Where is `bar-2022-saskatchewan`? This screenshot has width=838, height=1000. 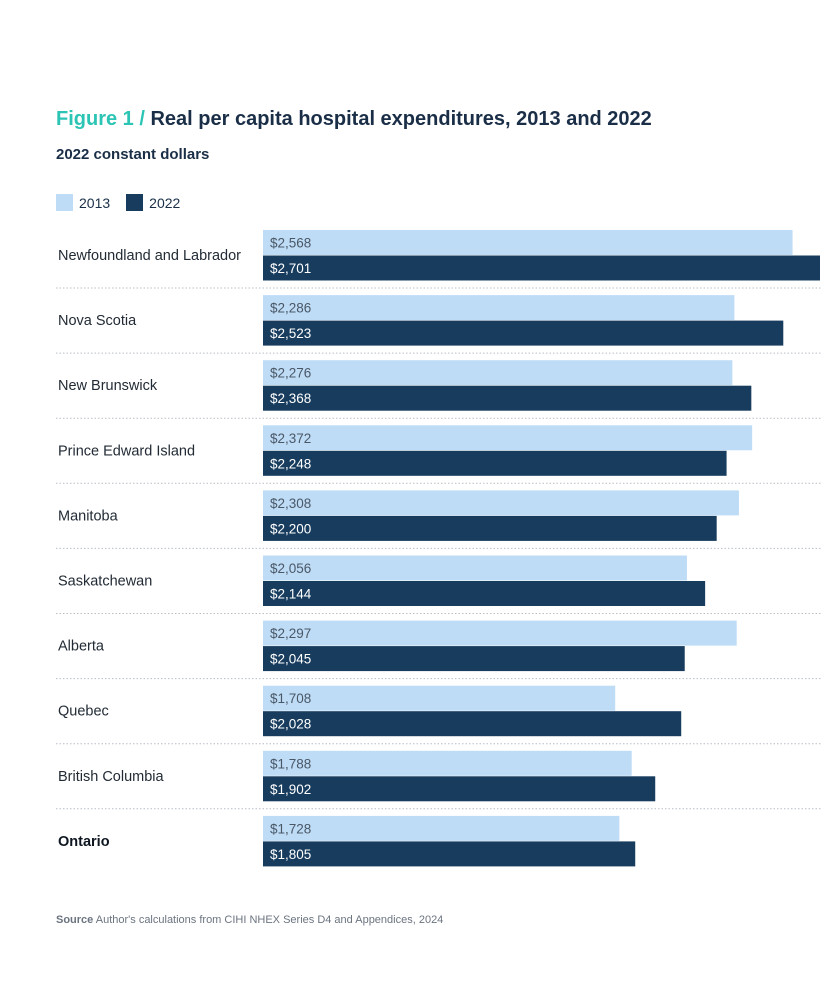
bar-2022-saskatchewan is located at coordinates (484, 593).